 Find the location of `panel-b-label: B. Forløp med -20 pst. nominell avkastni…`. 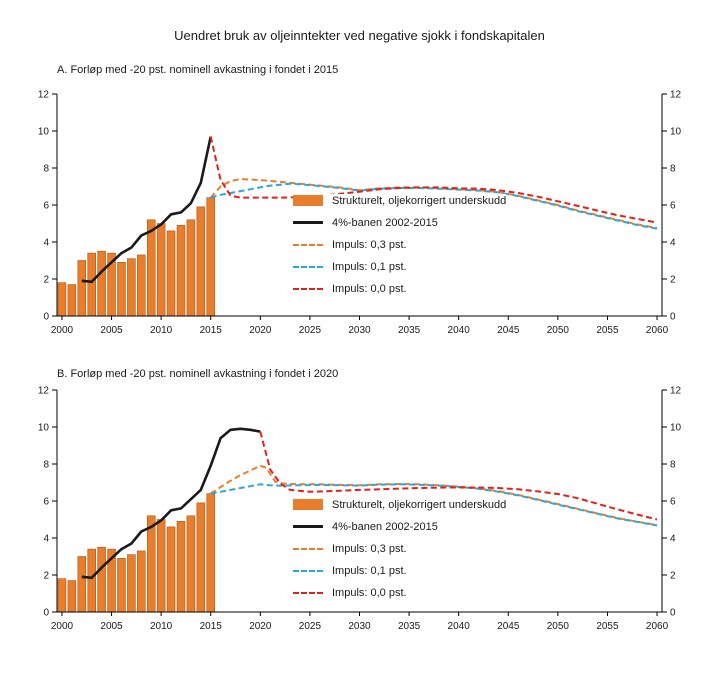

panel-b-label: B. Forløp med -20 pst. nominell avkastni… is located at coordinates (198, 374).